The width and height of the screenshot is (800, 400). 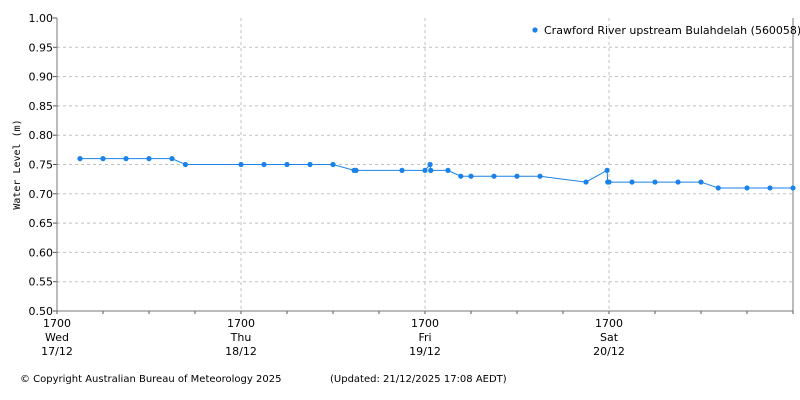 I want to click on y-tick-label: 0.70, so click(x=41, y=194).